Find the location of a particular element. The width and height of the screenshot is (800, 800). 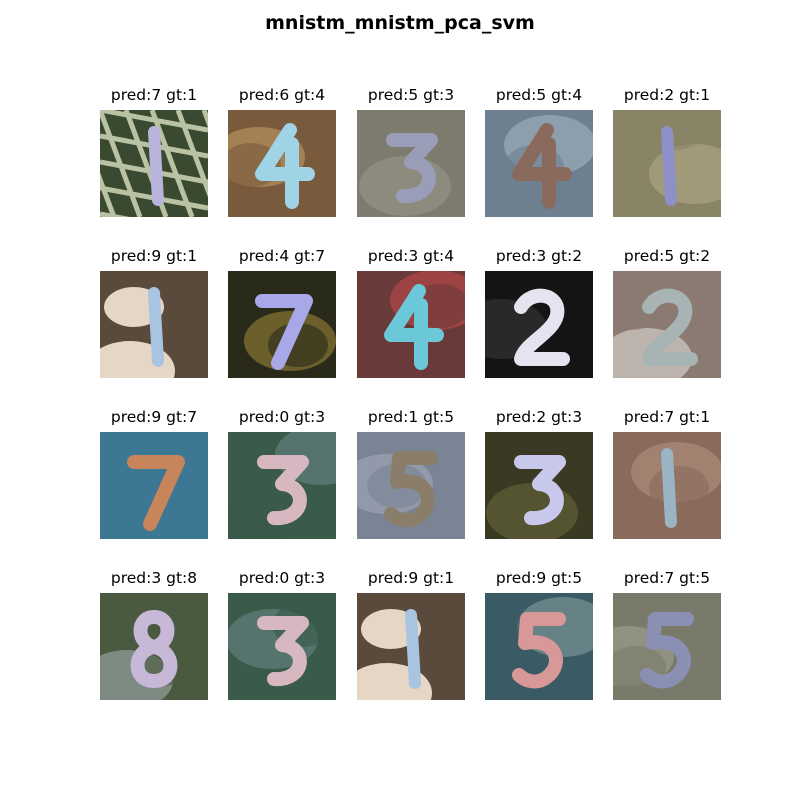

sample-label: pred:2 gt:3 is located at coordinates (539, 417).